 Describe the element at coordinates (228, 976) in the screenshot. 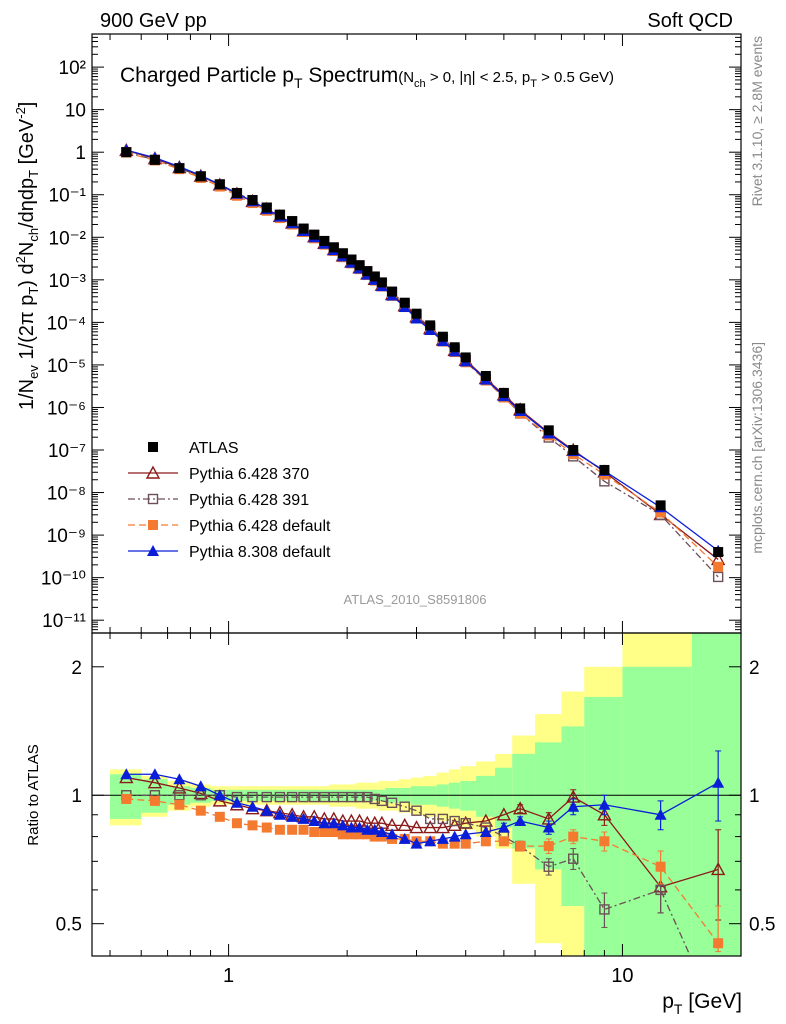

I see `x-tick-label: 1` at that location.